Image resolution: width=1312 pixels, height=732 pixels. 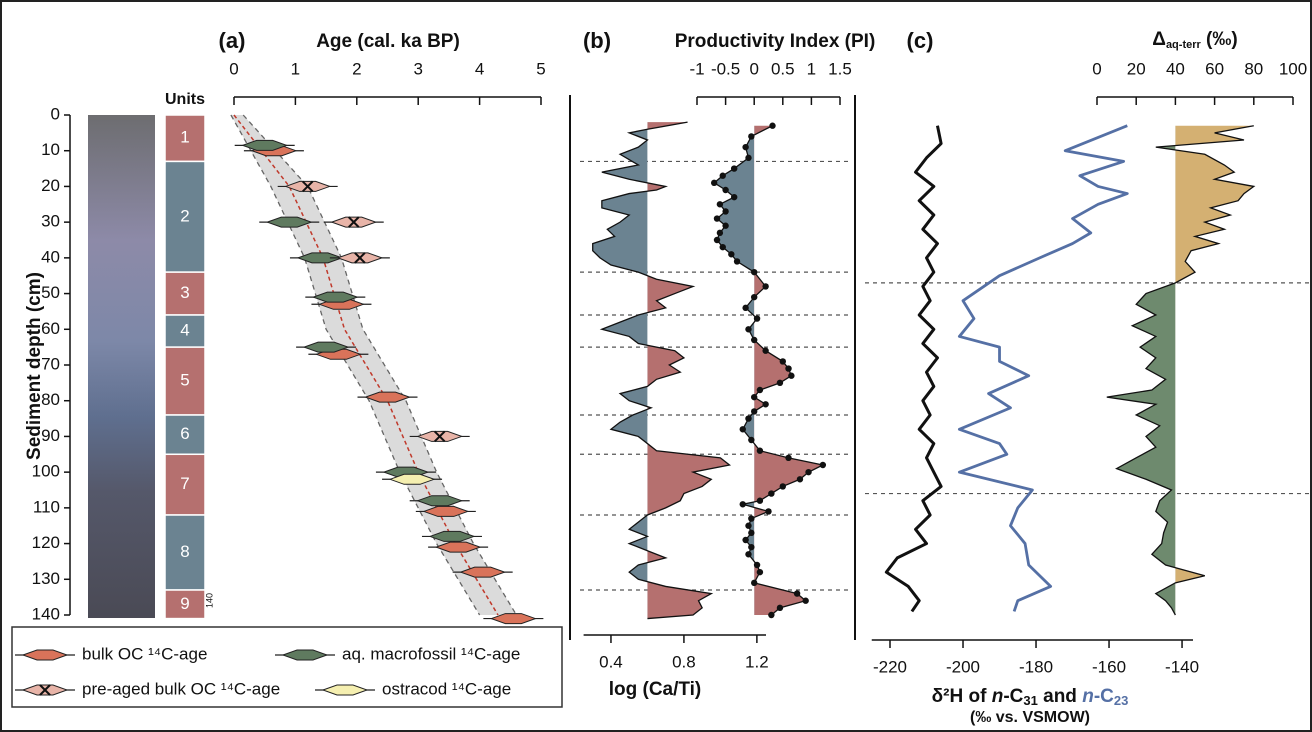 What do you see at coordinates (50, 185) in the screenshot?
I see `y-tick-label: 20` at bounding box center [50, 185].